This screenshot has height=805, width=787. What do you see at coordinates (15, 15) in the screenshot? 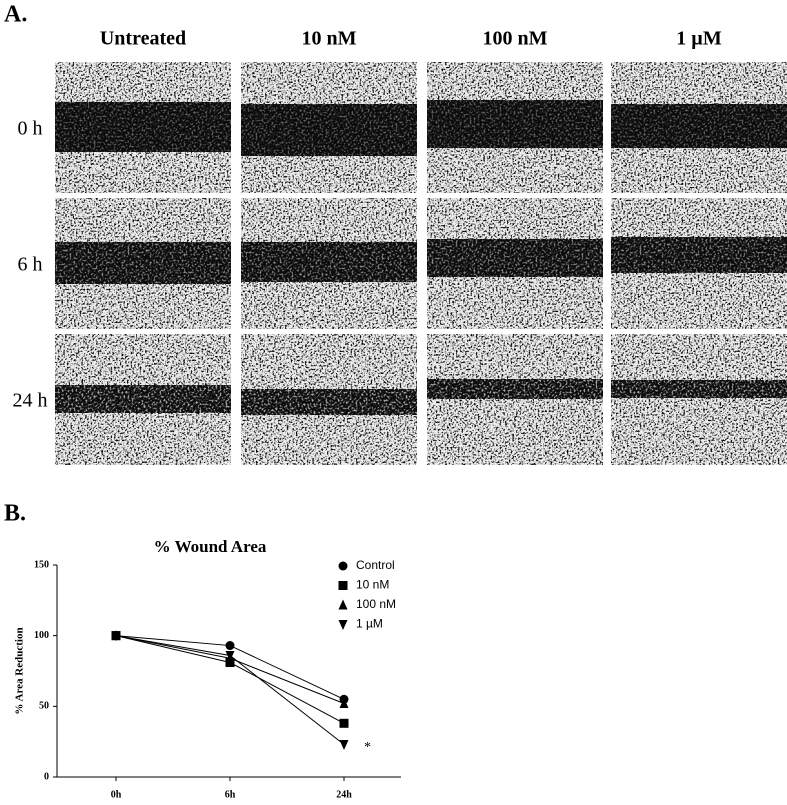
I see `panel-label: A.` at bounding box center [15, 15].